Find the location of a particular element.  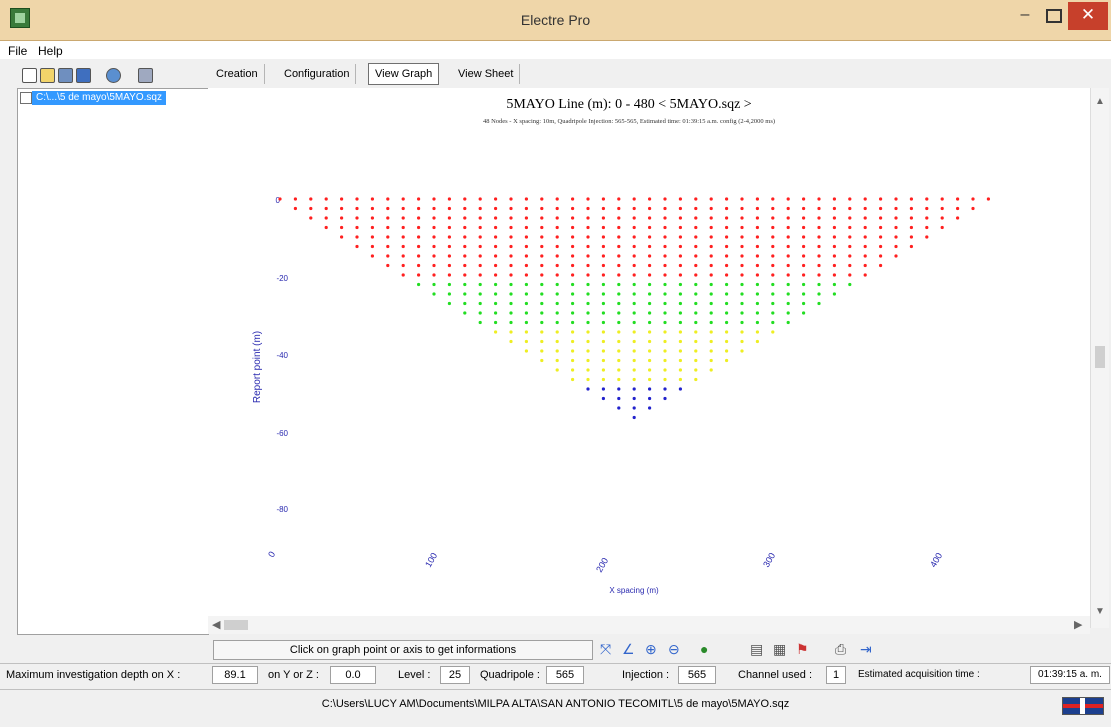

record-icon: ⚑ is located at coordinates (802, 649).